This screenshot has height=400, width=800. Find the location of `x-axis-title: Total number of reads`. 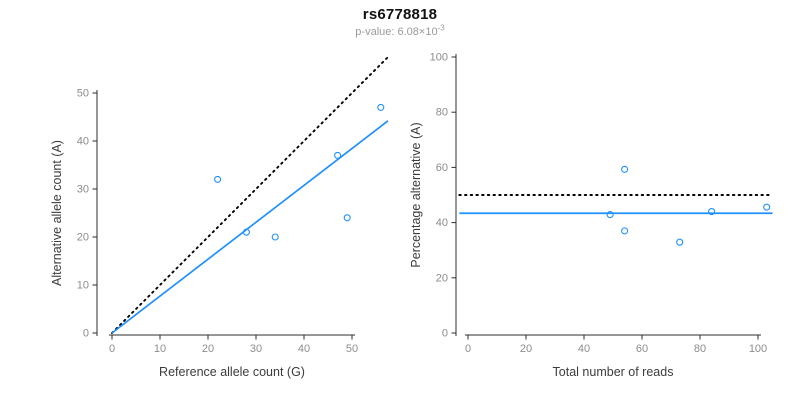

x-axis-title: Total number of reads is located at coordinates (613, 372).